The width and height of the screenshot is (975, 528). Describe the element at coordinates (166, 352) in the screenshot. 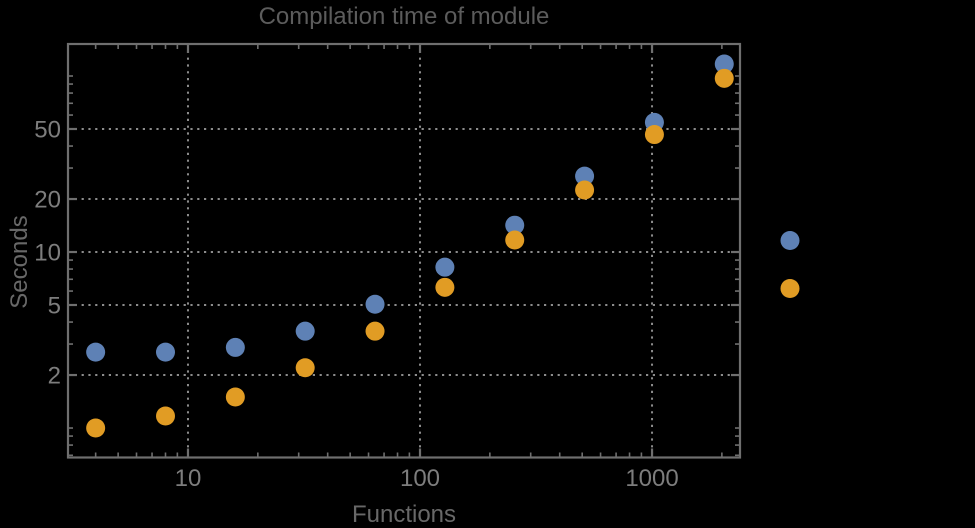

I see `data-point-series-blue-x8` at that location.